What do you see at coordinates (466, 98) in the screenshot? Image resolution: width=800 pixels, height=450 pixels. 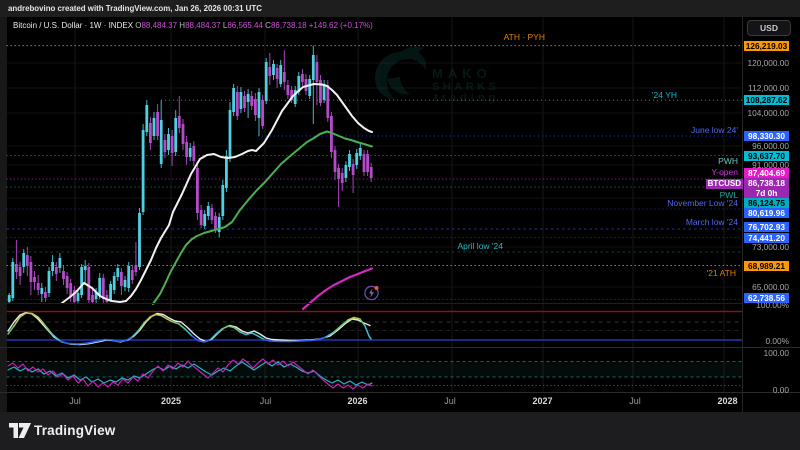 I see `svg-text: trading` at bounding box center [466, 98].